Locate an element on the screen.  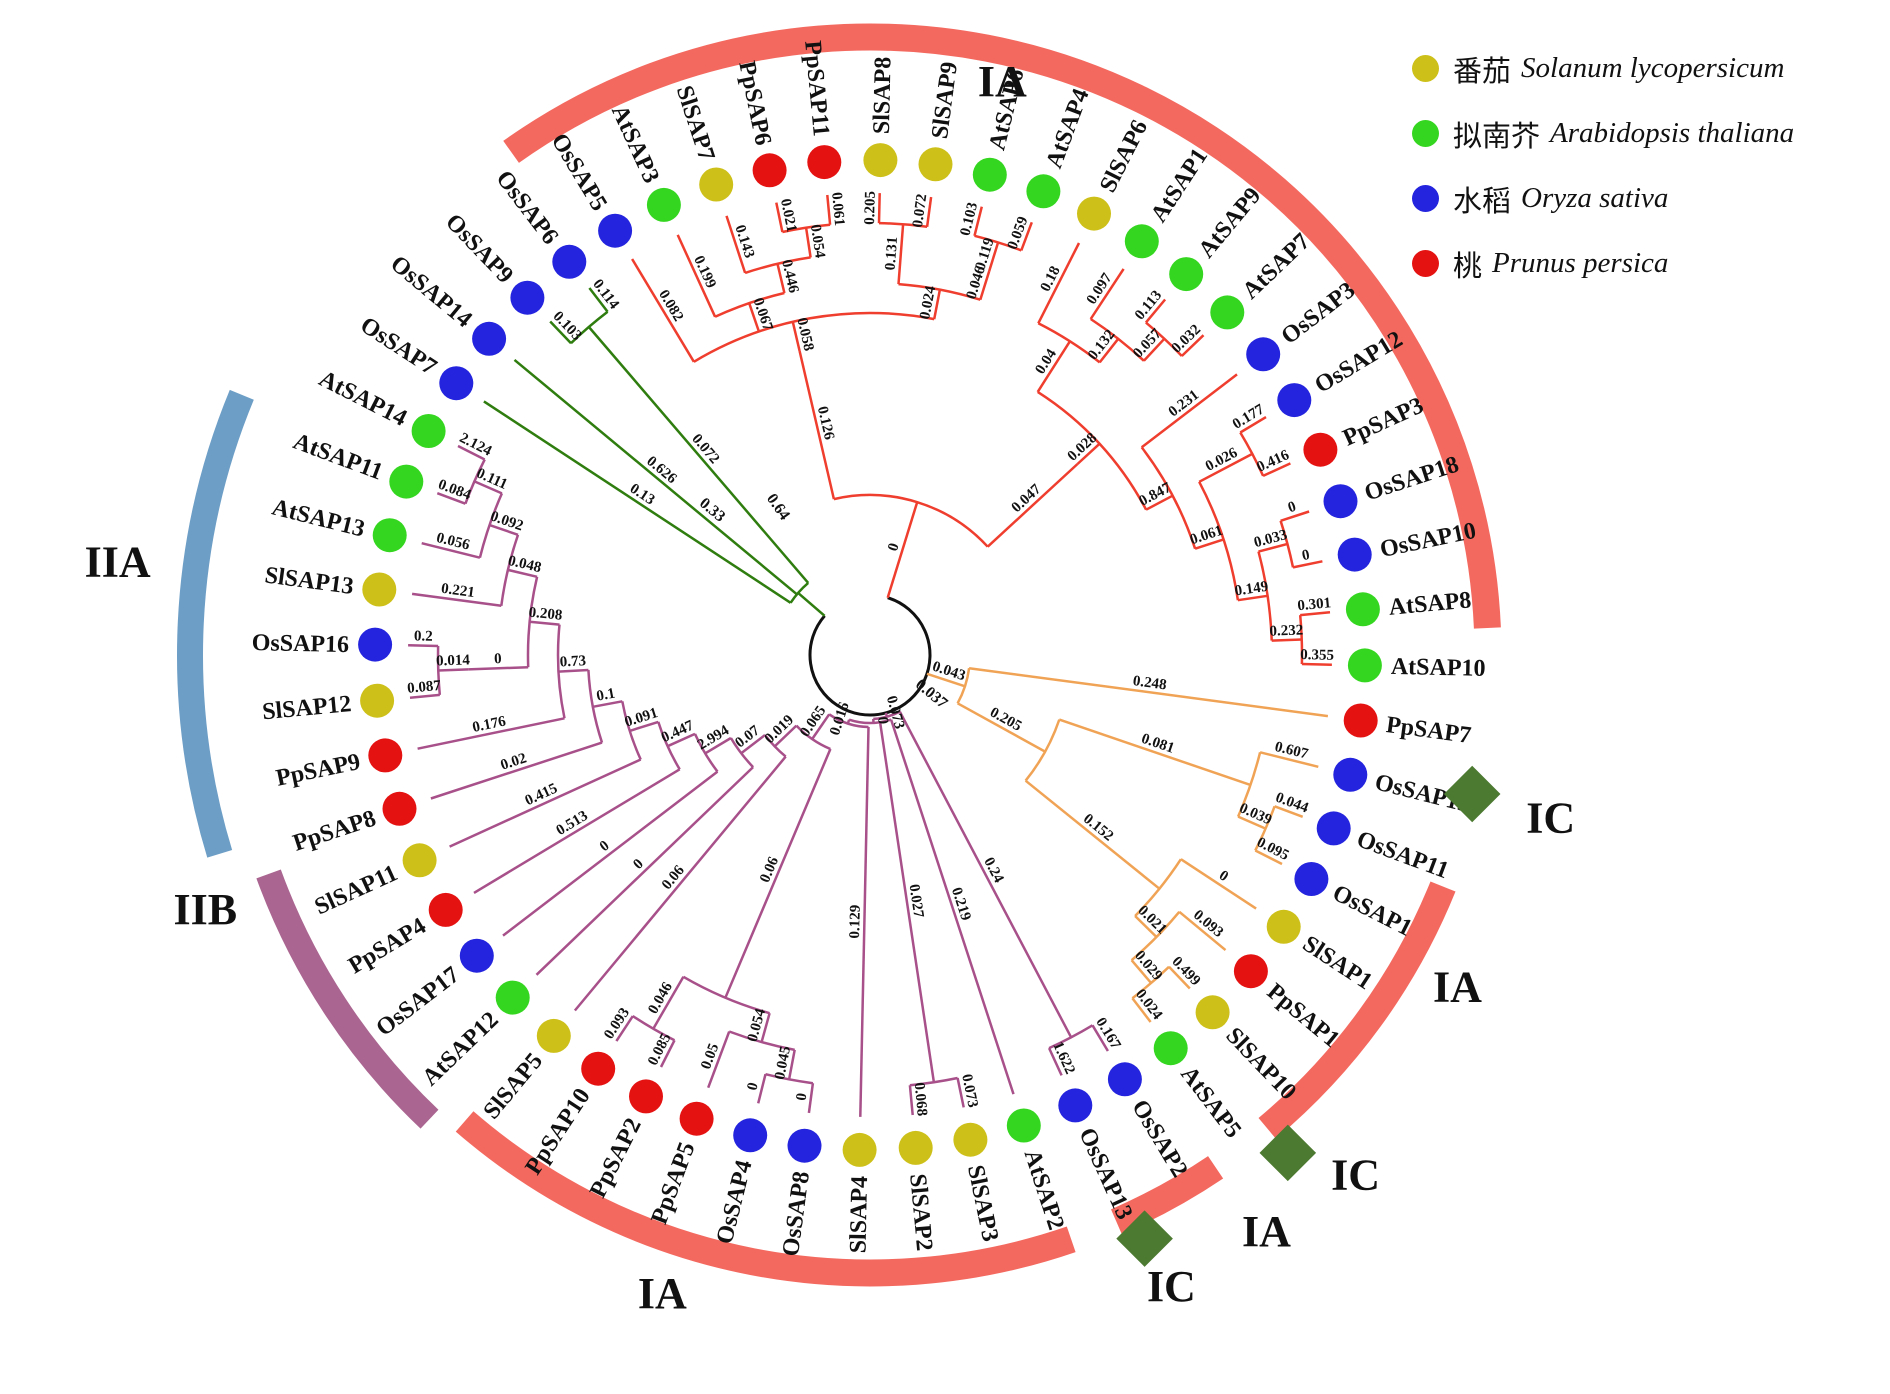
leaf-label: SlSAP4 is located at coordinates (859, 1215).